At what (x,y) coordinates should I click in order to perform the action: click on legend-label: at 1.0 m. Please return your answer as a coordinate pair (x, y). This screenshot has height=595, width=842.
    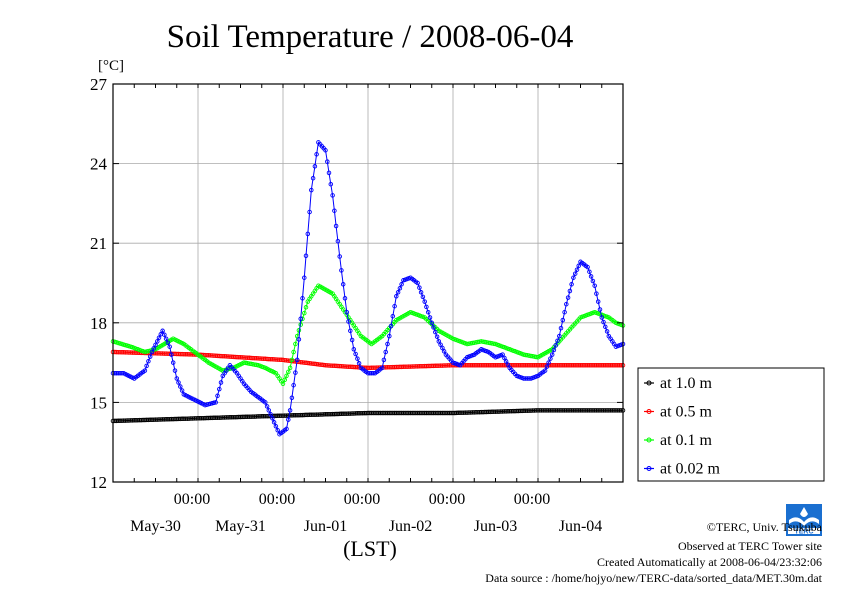
    Looking at the image, I should click on (686, 383).